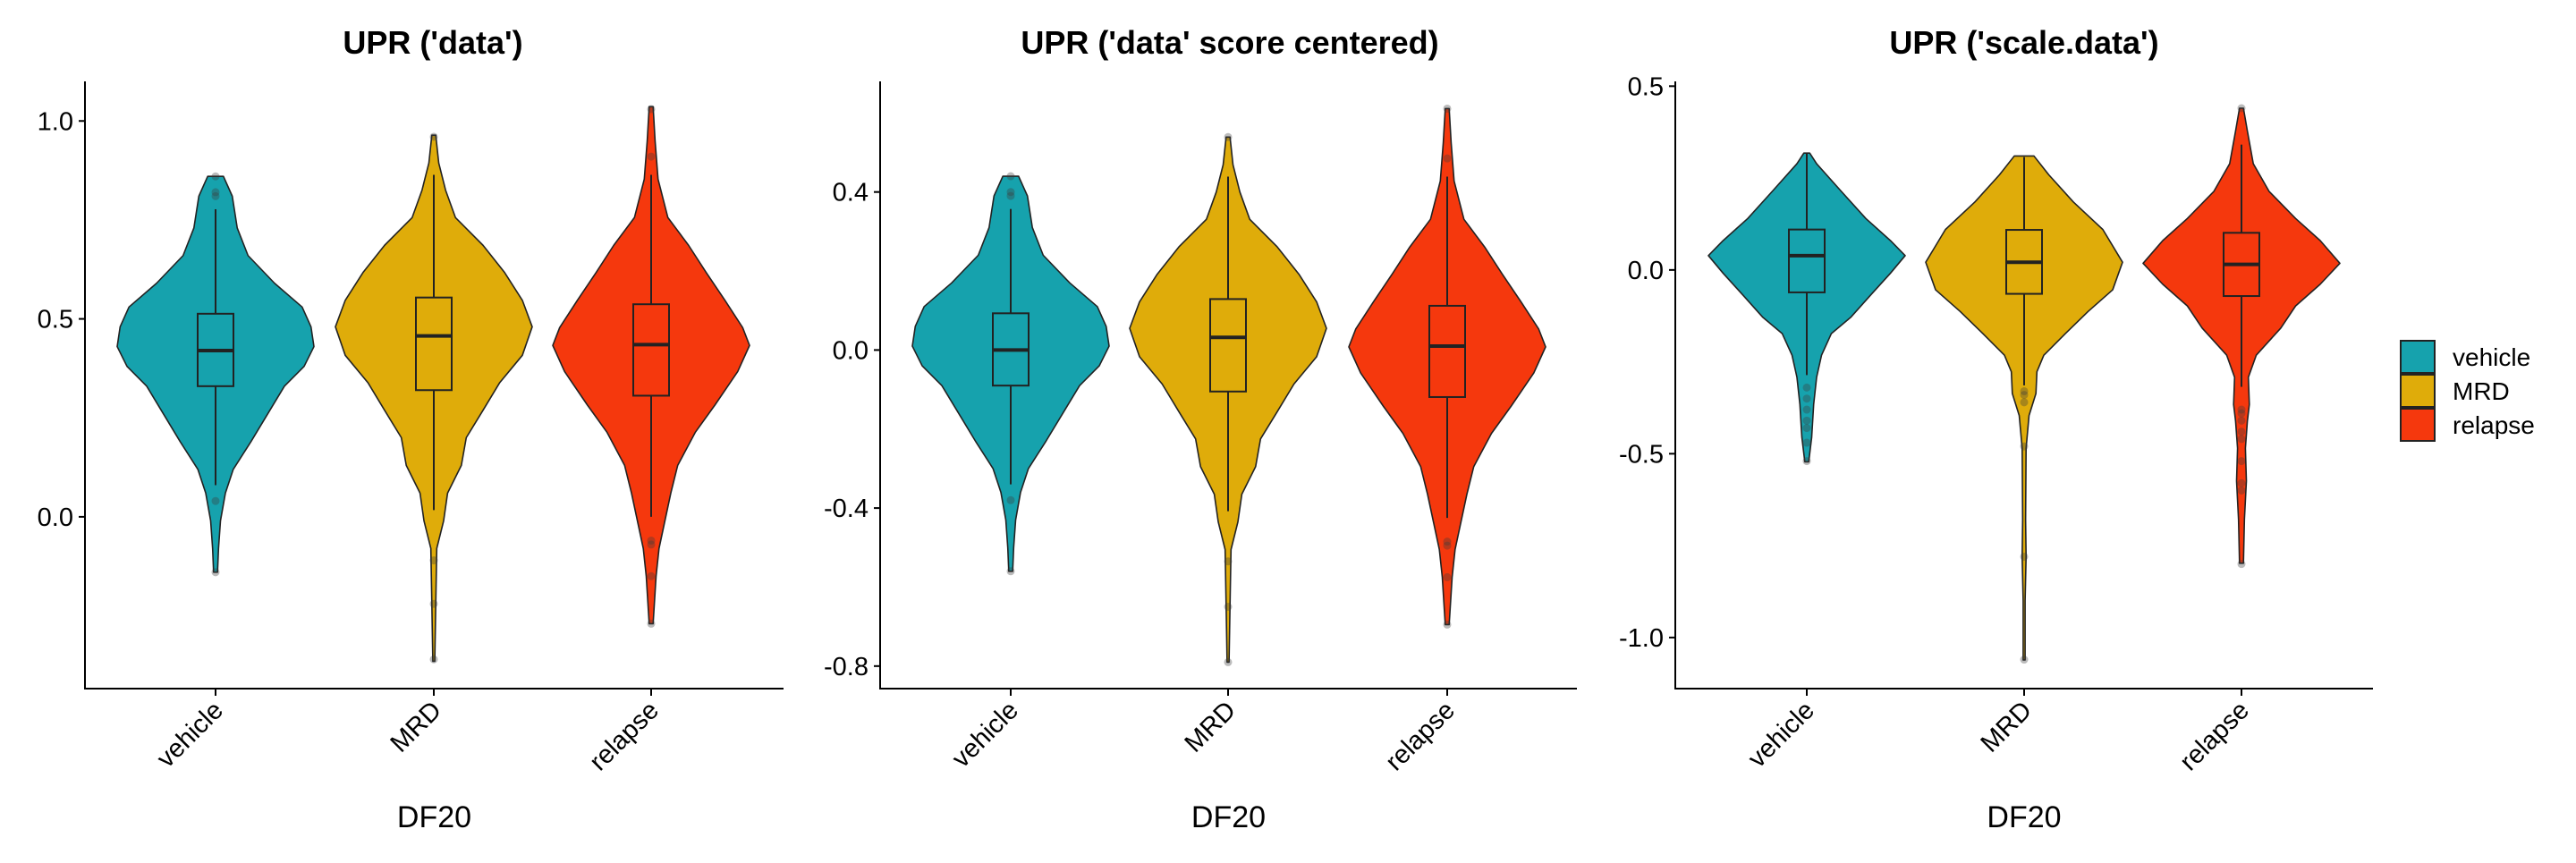  Describe the element at coordinates (846, 667) in the screenshot. I see `y-tick-label: -0.8` at that location.